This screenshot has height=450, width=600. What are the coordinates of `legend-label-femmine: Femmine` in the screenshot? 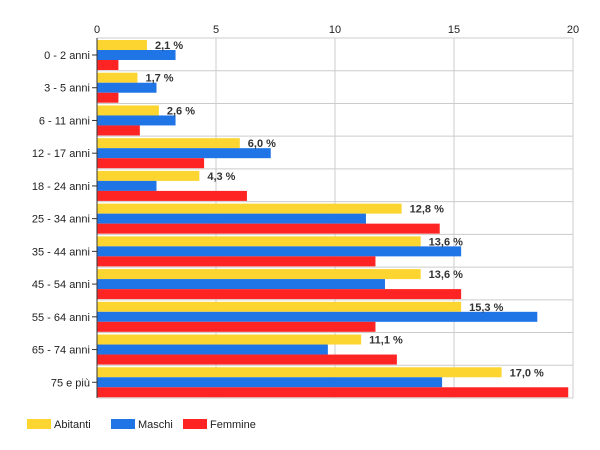 It's located at (233, 425).